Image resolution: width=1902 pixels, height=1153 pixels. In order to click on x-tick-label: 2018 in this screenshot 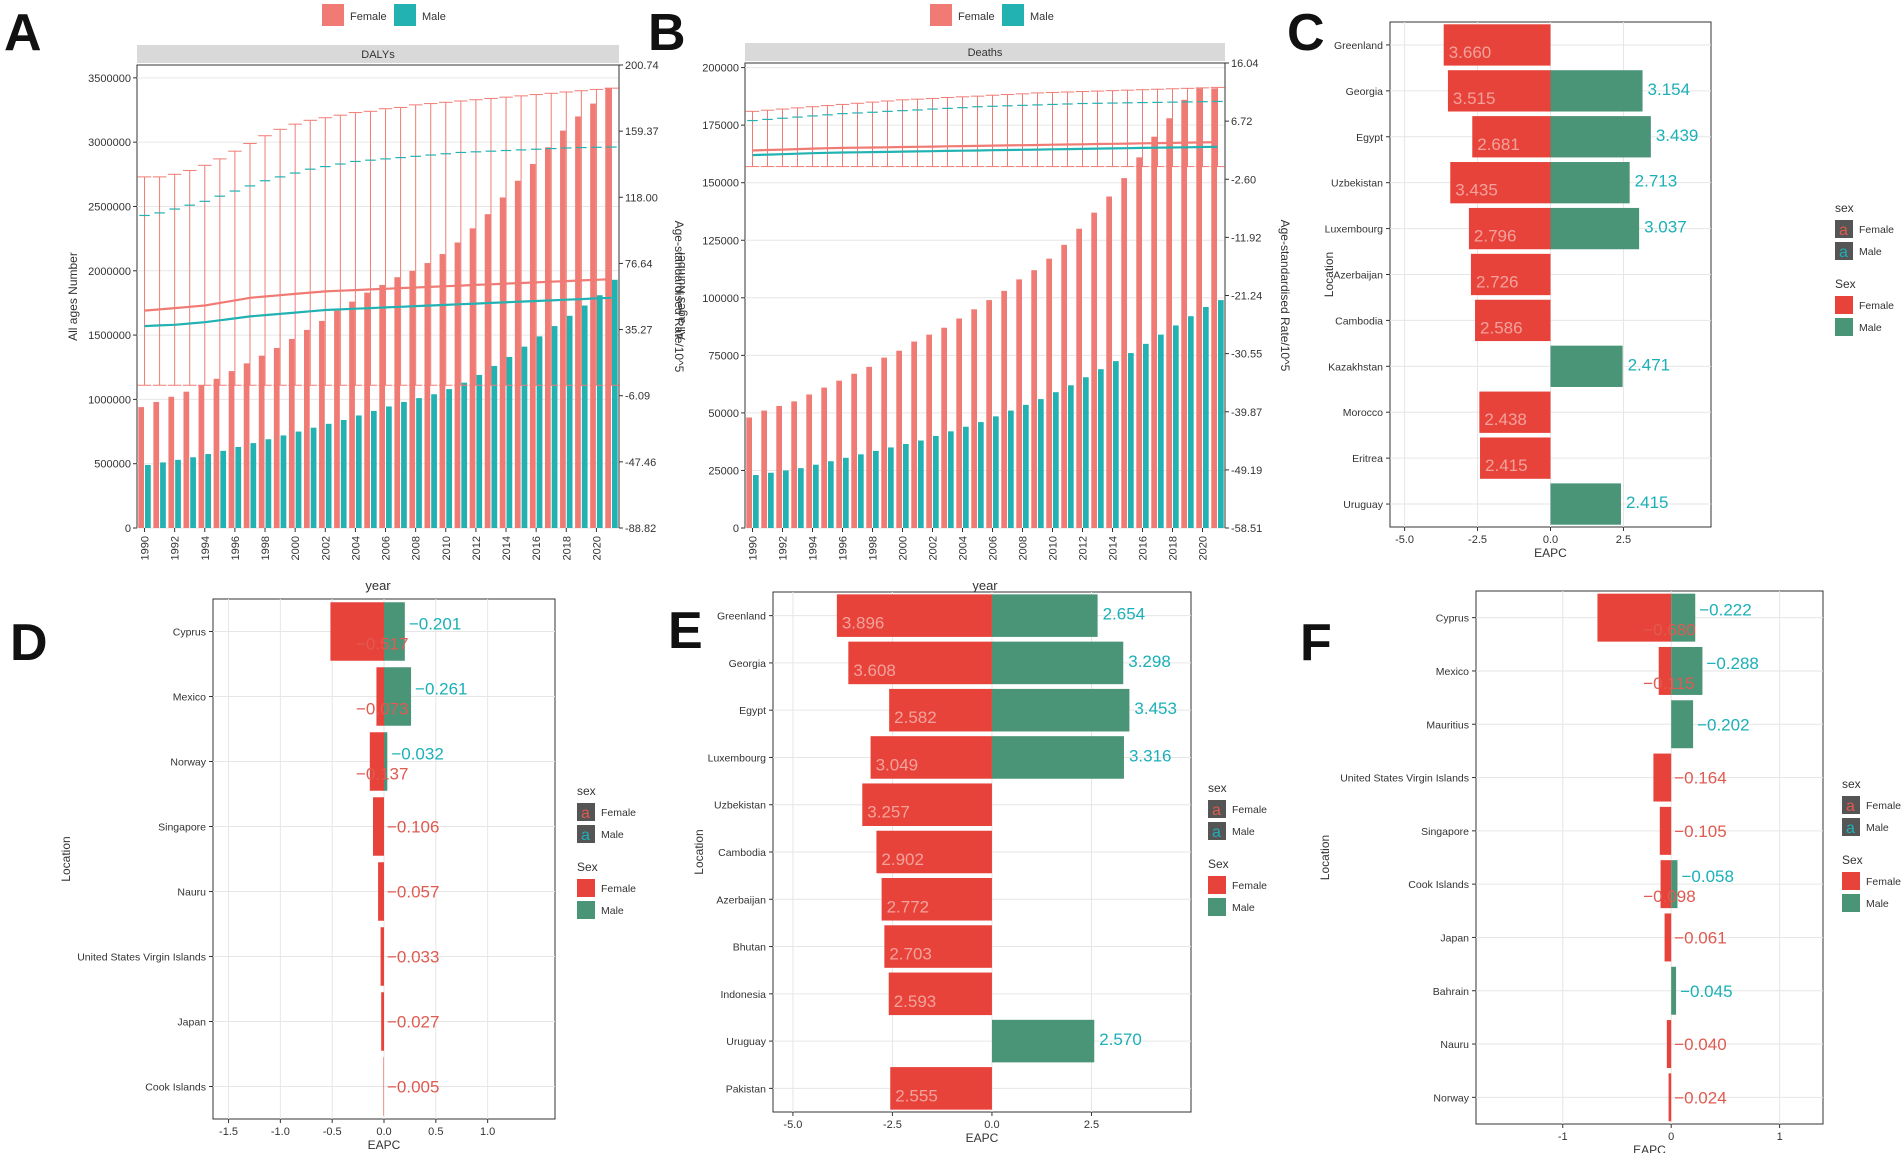, I will do `click(1174, 548)`.